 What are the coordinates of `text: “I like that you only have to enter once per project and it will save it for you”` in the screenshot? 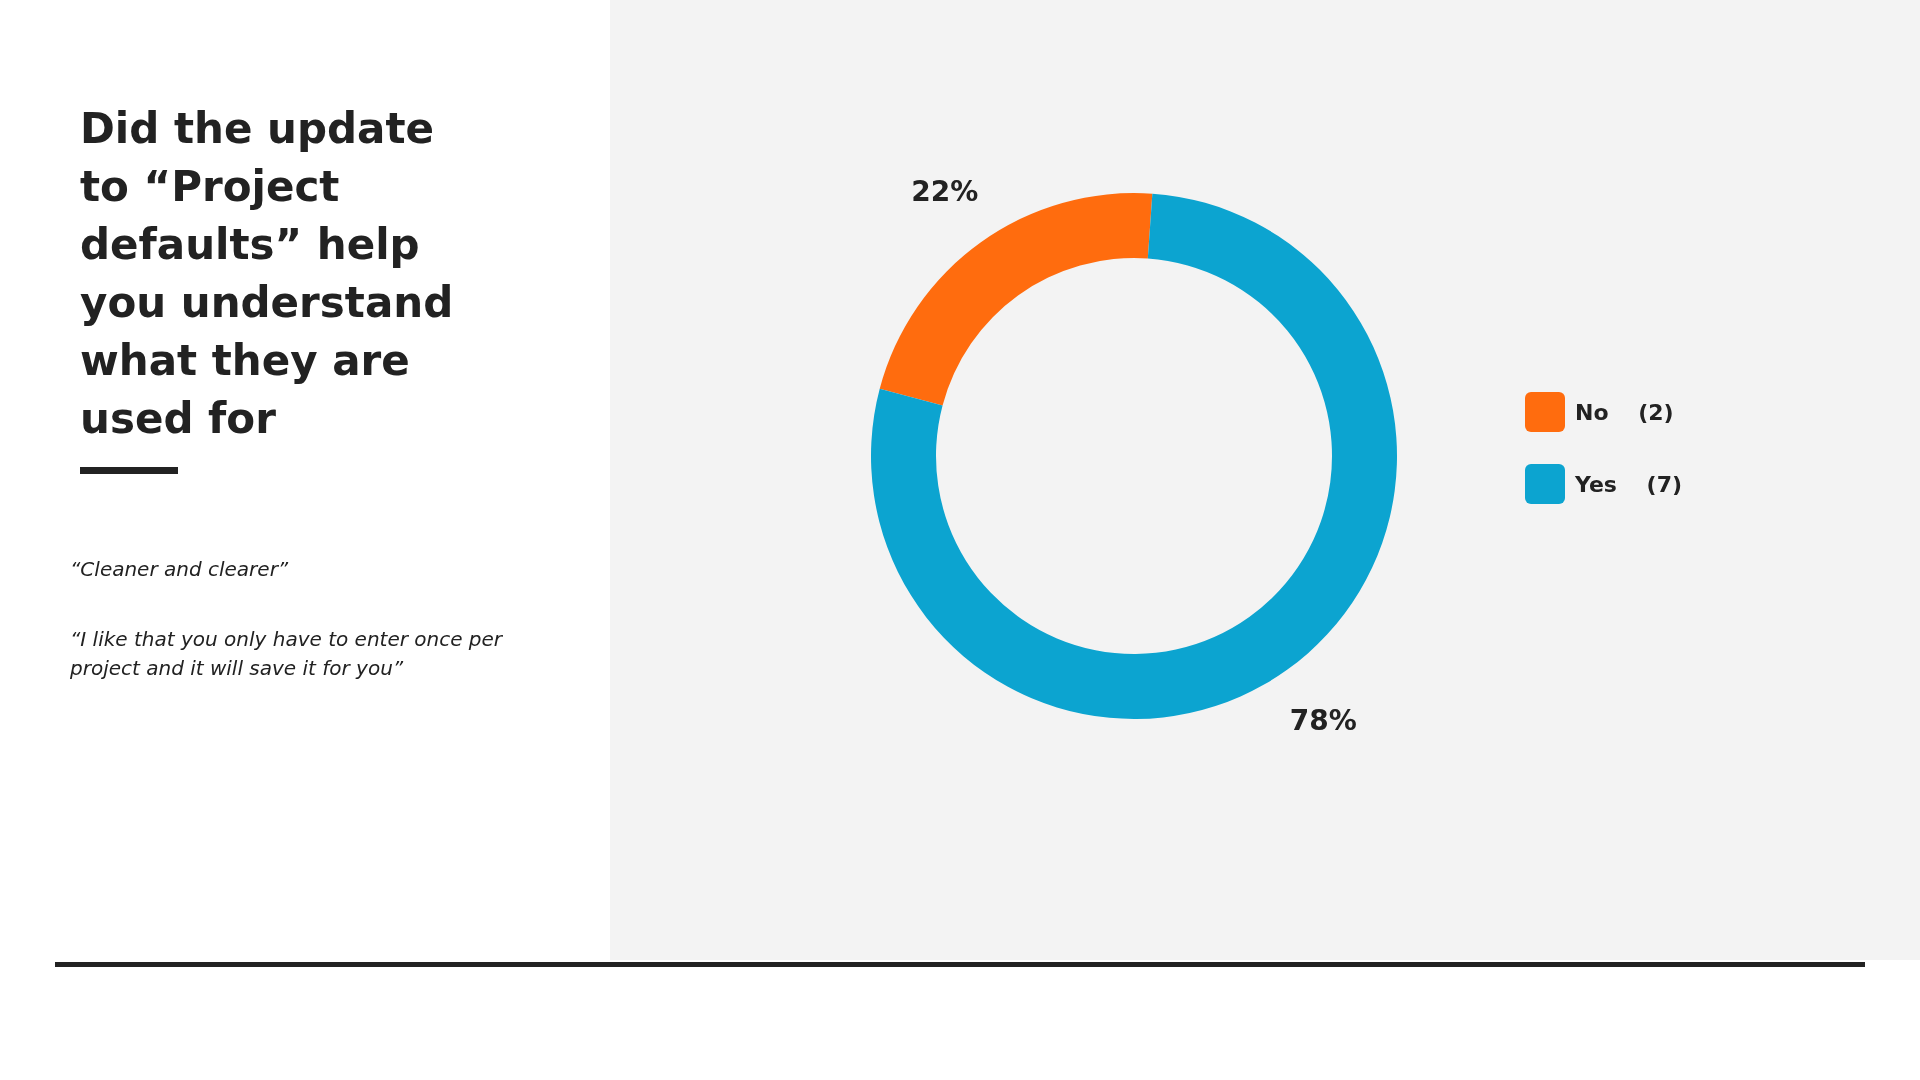 It's located at (287, 654).